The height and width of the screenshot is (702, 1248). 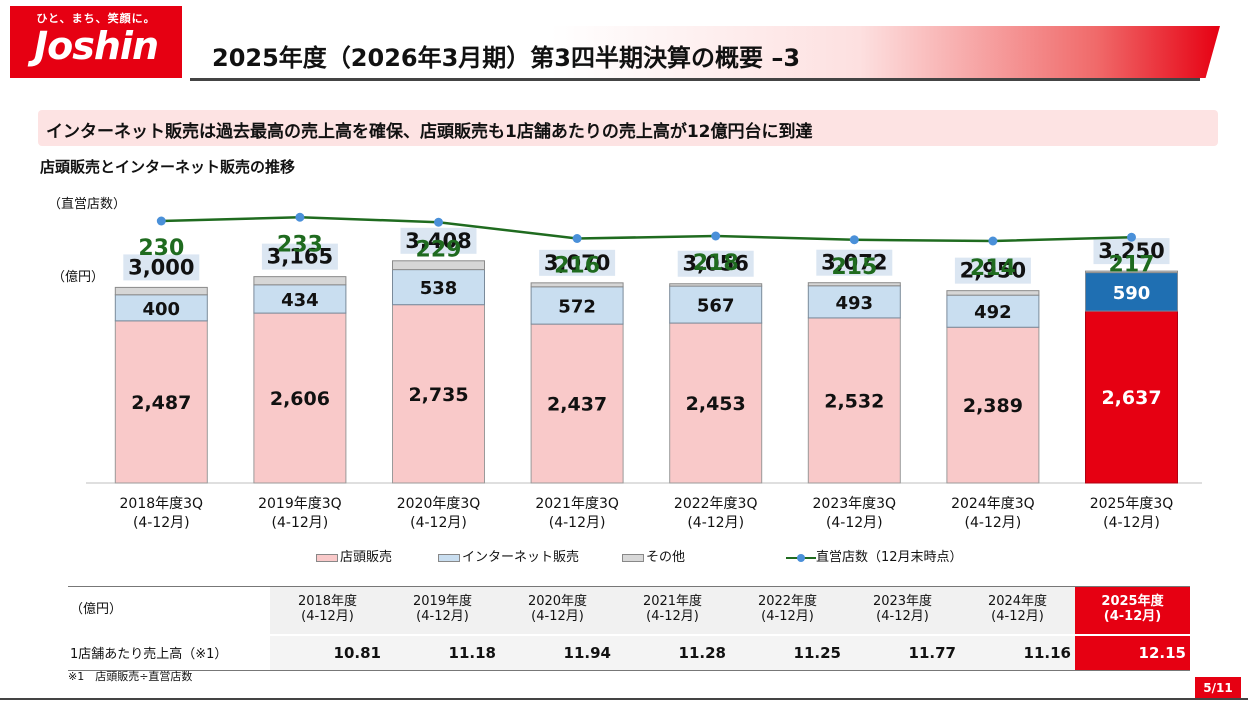 What do you see at coordinates (624, 699) in the screenshot?
I see `bottom-rule` at bounding box center [624, 699].